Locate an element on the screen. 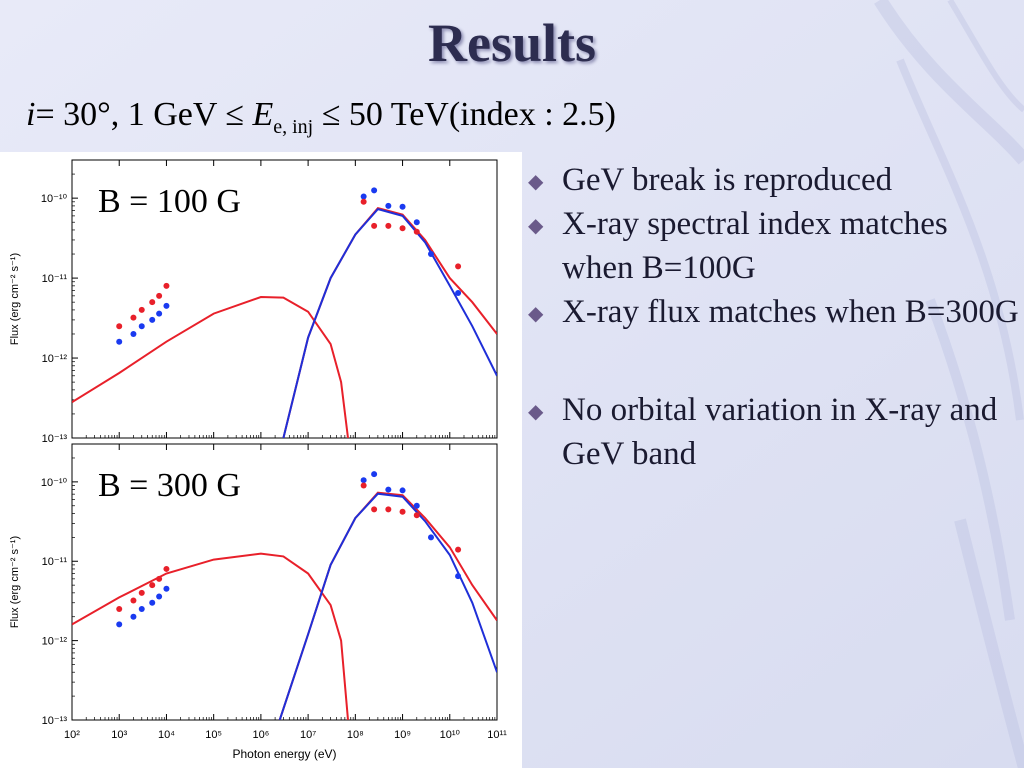 Image resolution: width=1024 pixels, height=768 pixels. x-tick-label: 10⁸ is located at coordinates (355, 735).